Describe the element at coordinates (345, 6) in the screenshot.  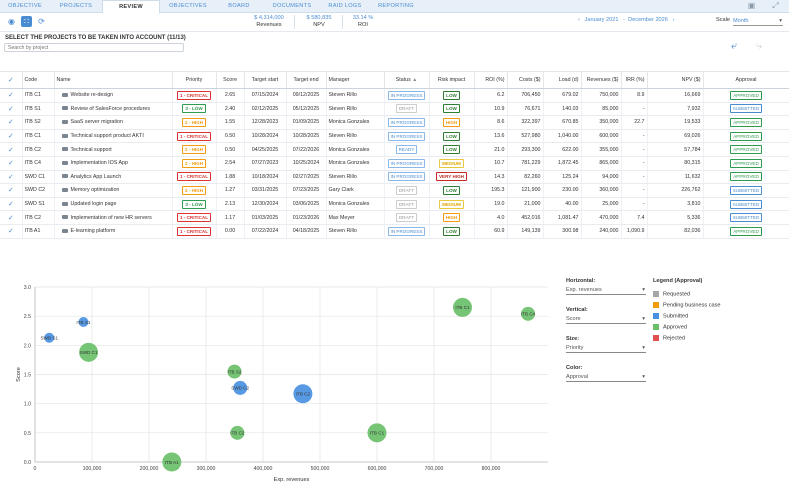
I see `tab-raid-logs: RAID LOGS` at that location.